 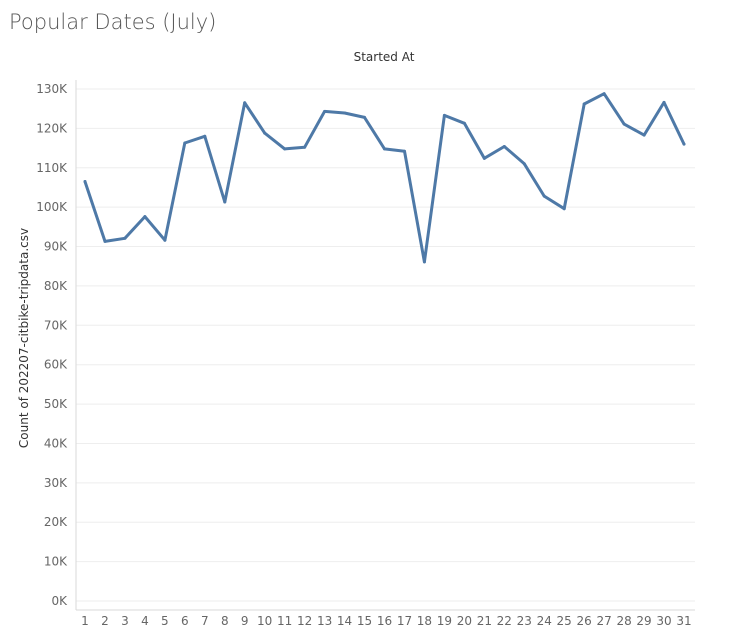 I want to click on x-tick-label: 13, so click(x=324, y=621).